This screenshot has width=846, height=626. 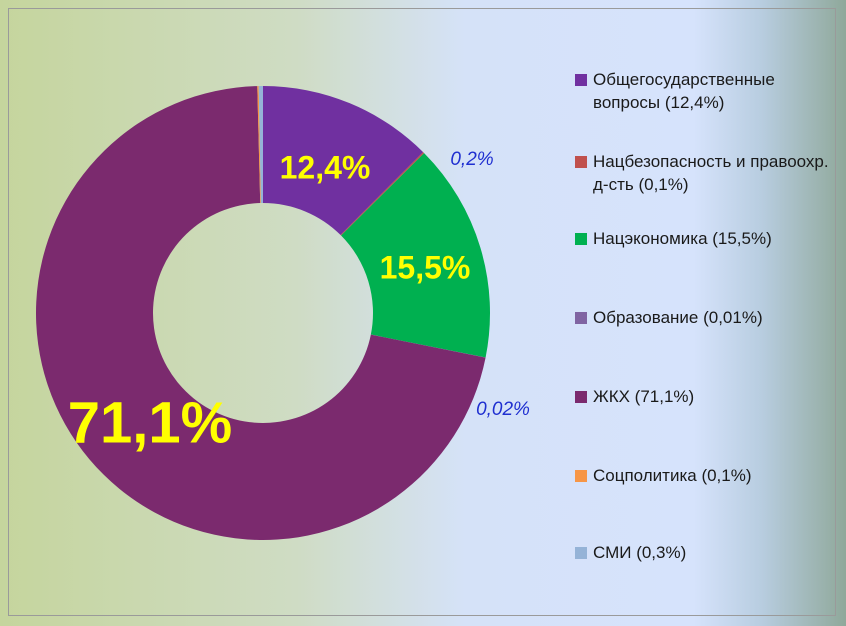 I want to click on legend-label: Нацбезопасность и правоохр. д-сть (0,1%), so click(x=711, y=173).